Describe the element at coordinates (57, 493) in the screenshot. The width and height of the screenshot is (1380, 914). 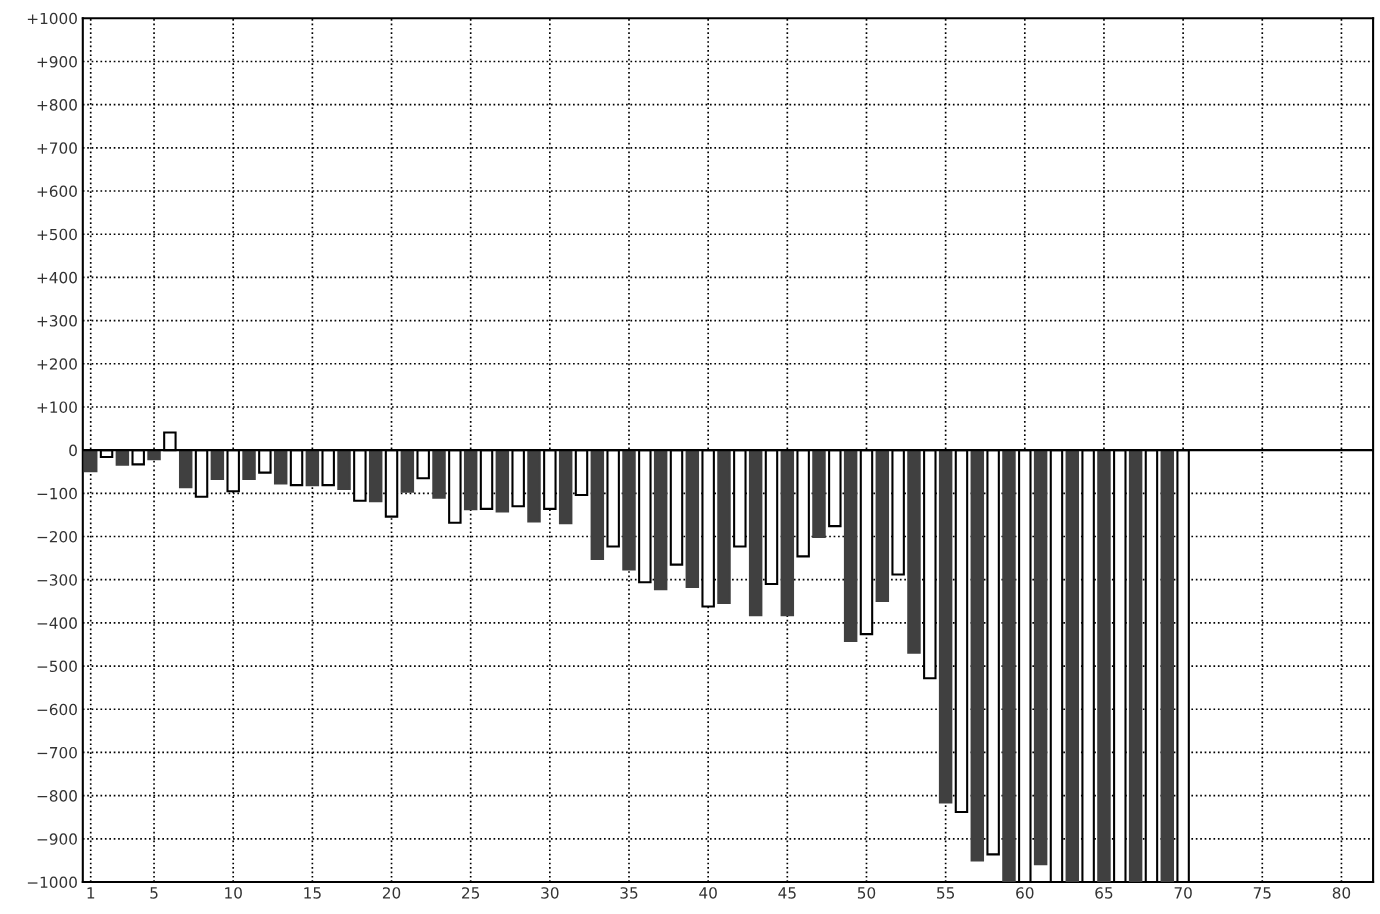
I see `y-tick-label: −100` at that location.